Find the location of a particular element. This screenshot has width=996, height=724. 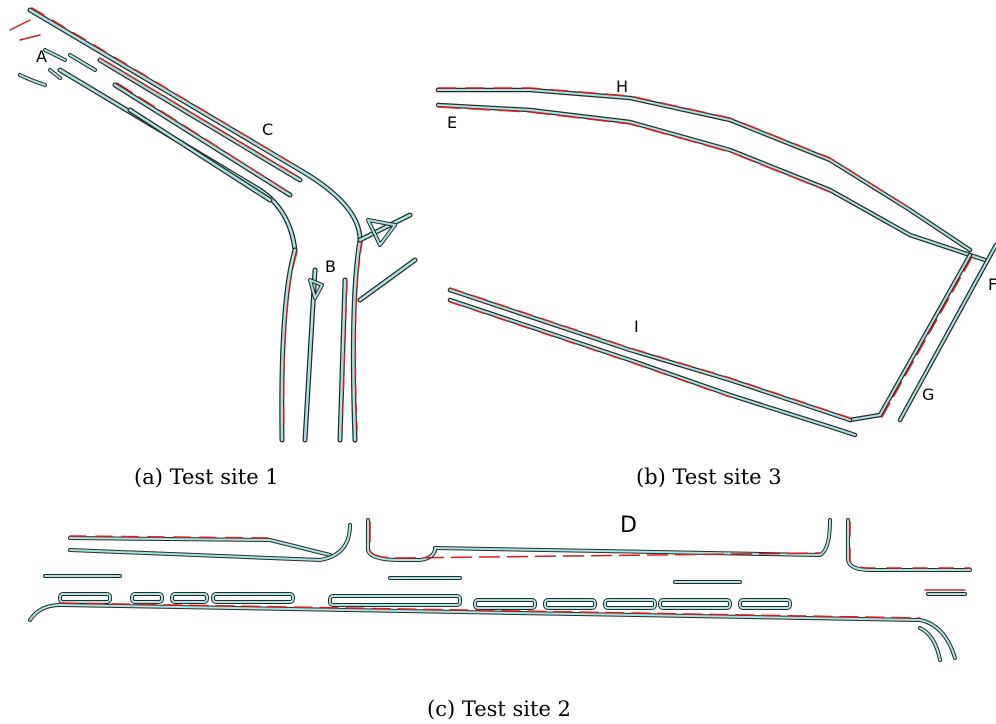

caption-site-2: (c) Test site 2 is located at coordinates (499, 709).